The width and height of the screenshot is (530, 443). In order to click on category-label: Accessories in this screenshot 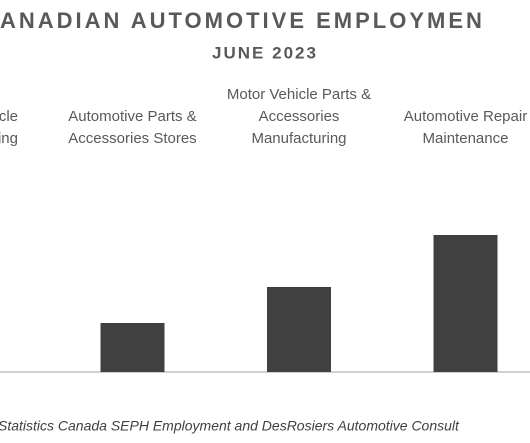, I will do `click(299, 116)`.